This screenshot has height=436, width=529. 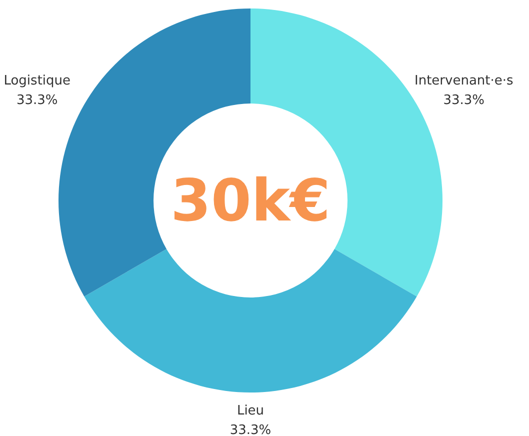 I want to click on slice-label: Lieu, so click(x=250, y=410).